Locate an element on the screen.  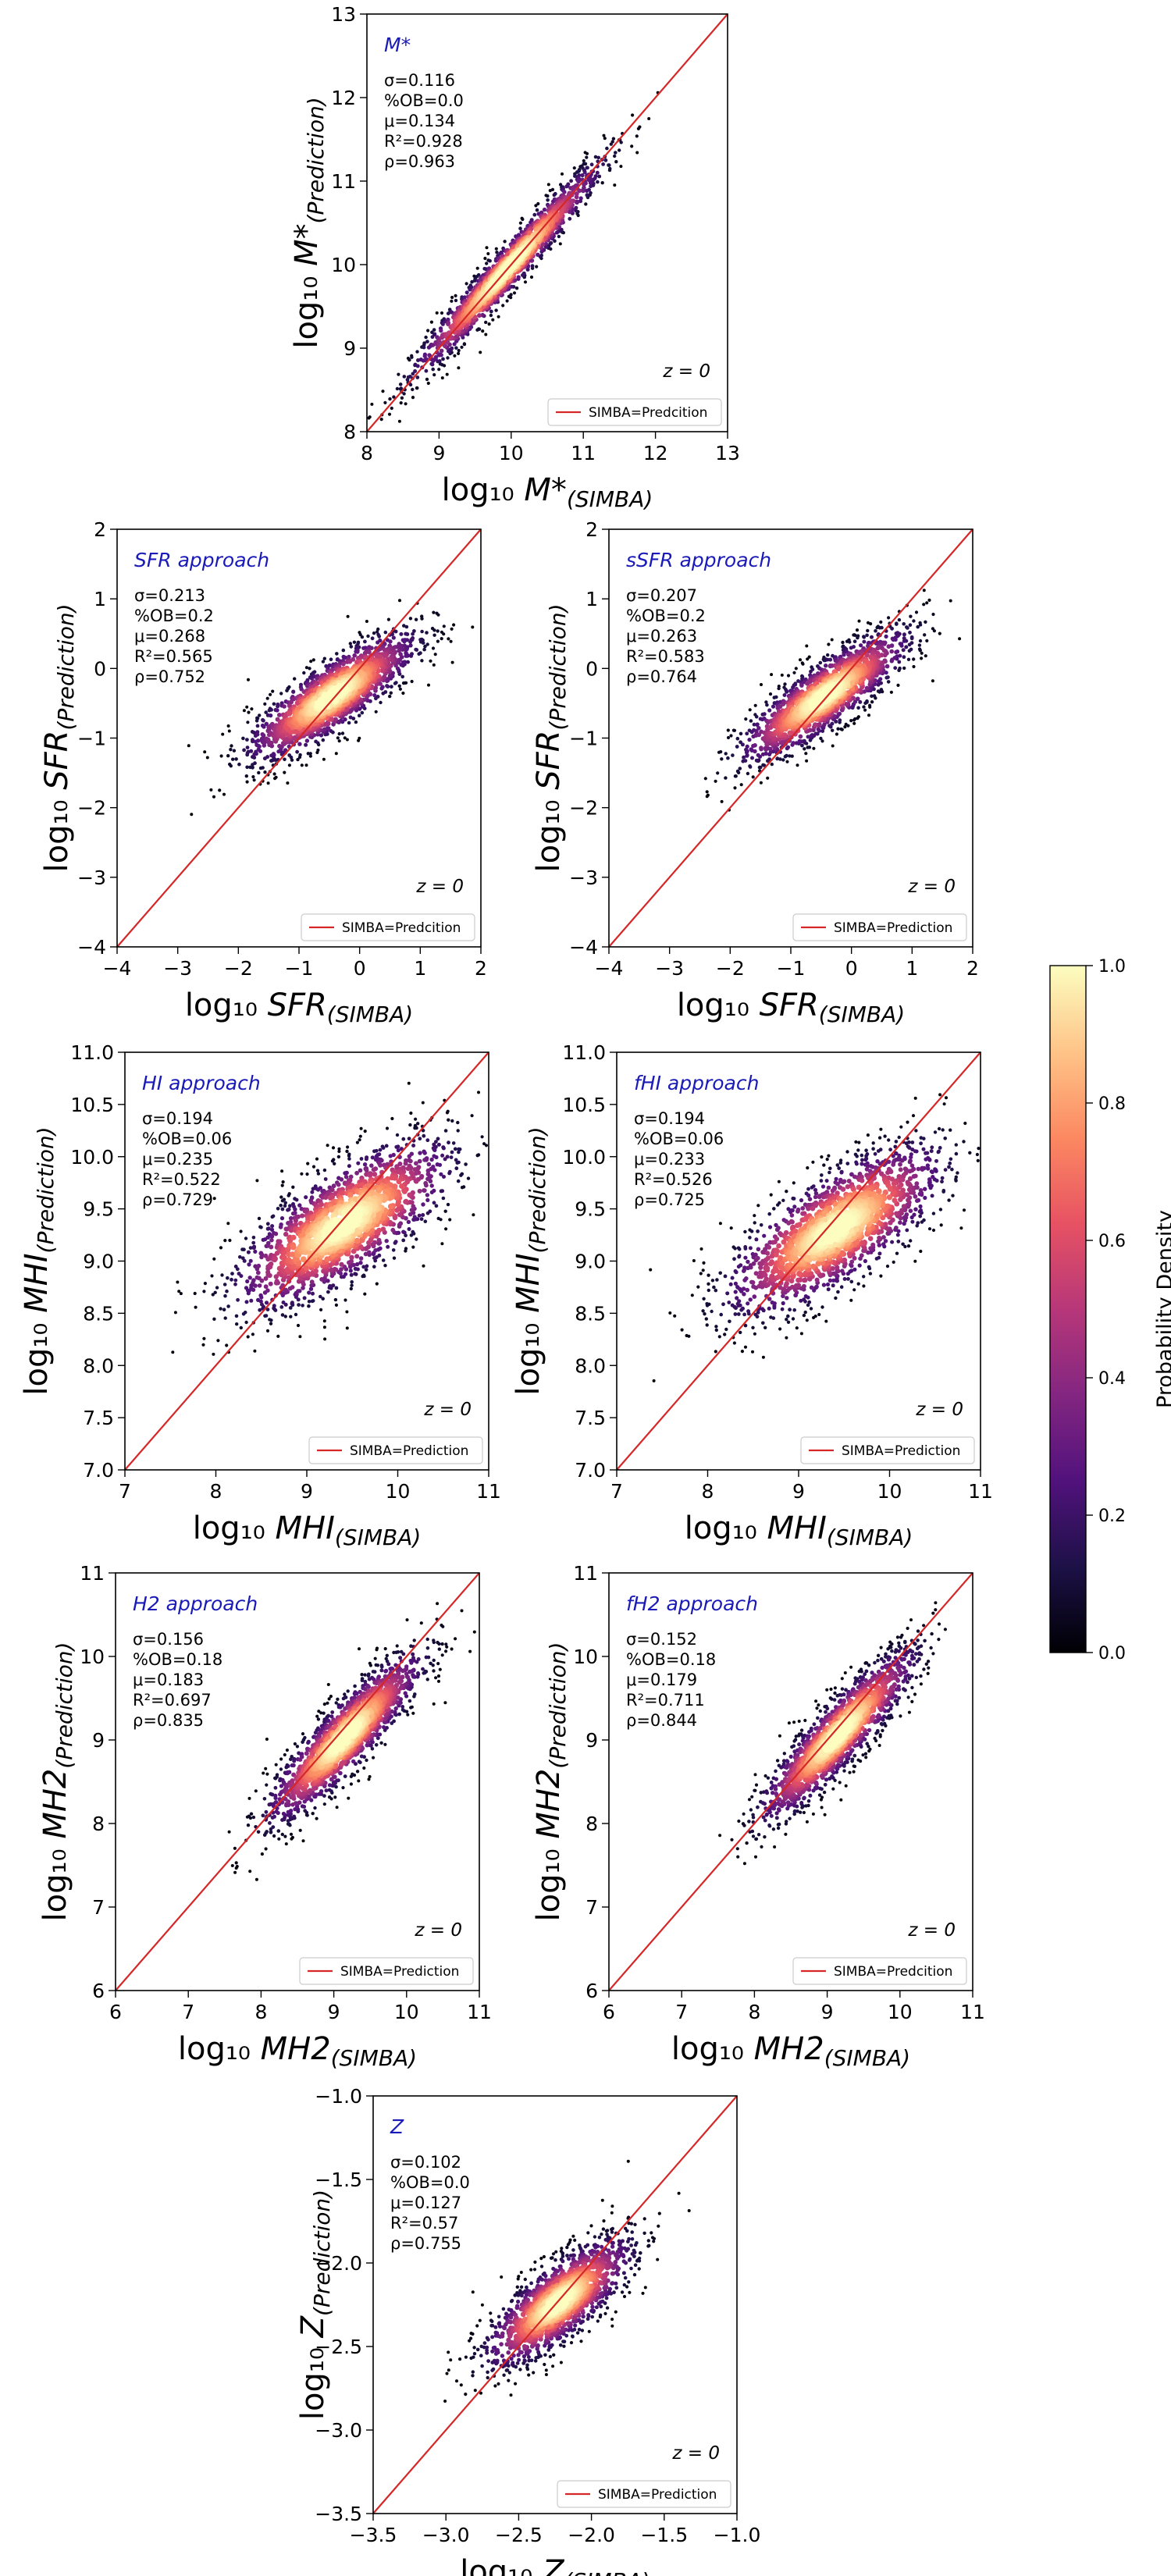
x-tick-label: 2 is located at coordinates (481, 969).